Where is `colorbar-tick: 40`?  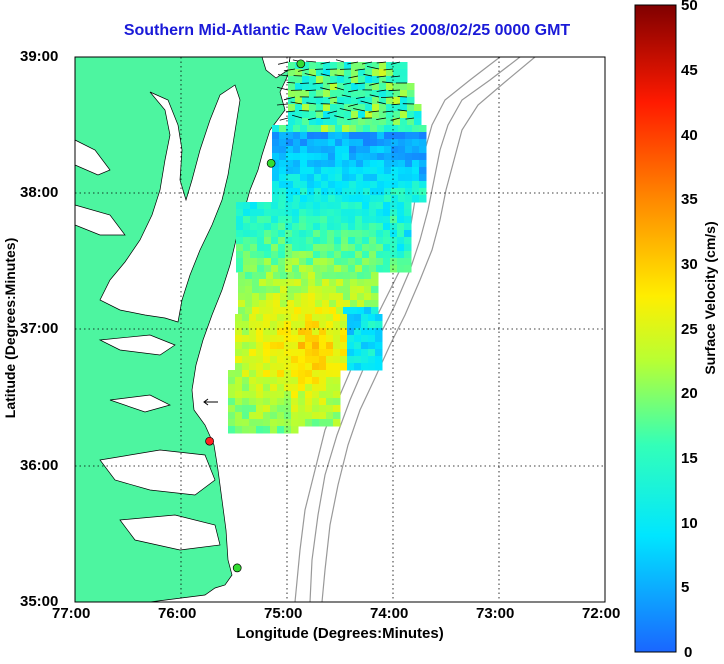
colorbar-tick: 40 is located at coordinates (689, 135).